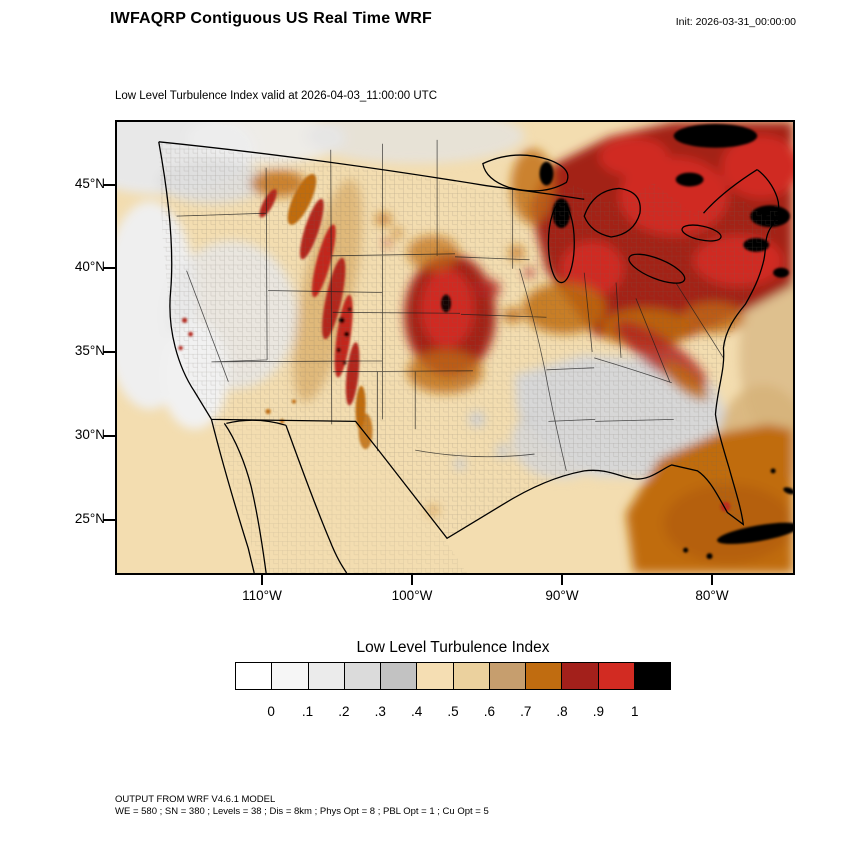 This screenshot has width=850, height=850. What do you see at coordinates (598, 711) in the screenshot?
I see `legend-tick: .9` at bounding box center [598, 711].